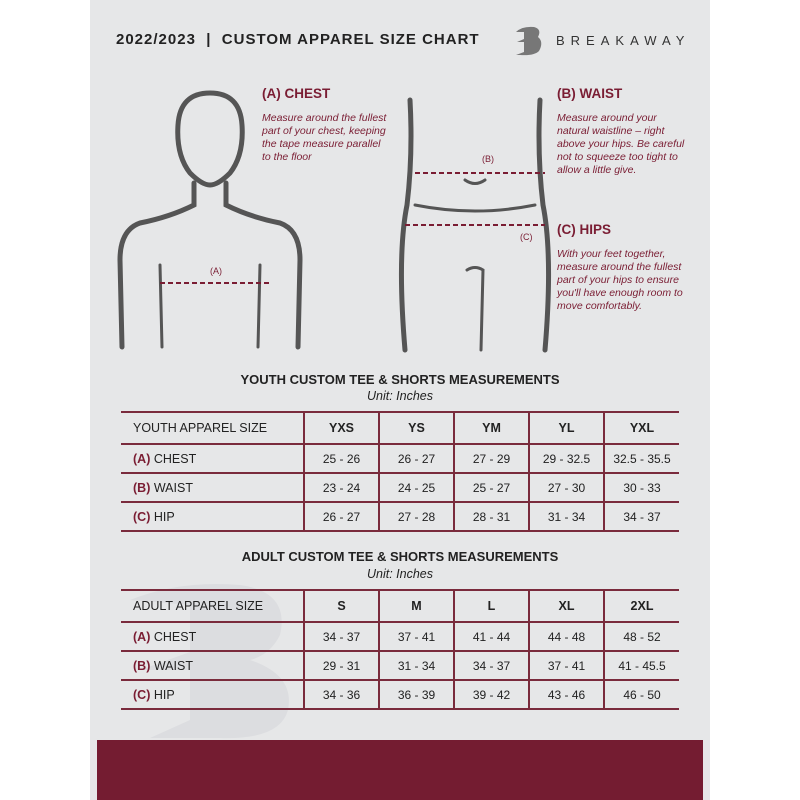  What do you see at coordinates (400, 770) in the screenshot?
I see `footer-band` at bounding box center [400, 770].